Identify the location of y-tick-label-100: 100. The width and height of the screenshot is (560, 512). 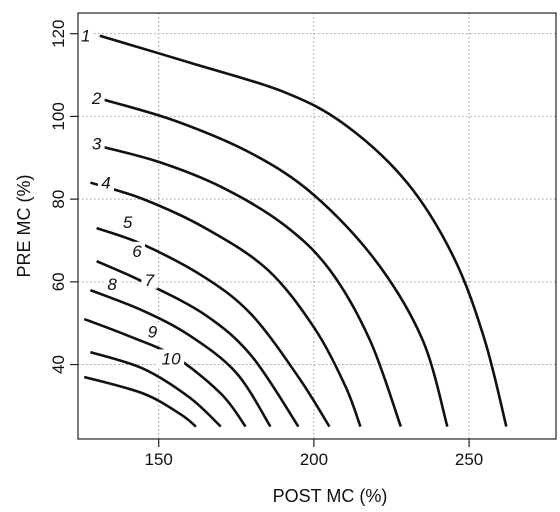
(58, 116).